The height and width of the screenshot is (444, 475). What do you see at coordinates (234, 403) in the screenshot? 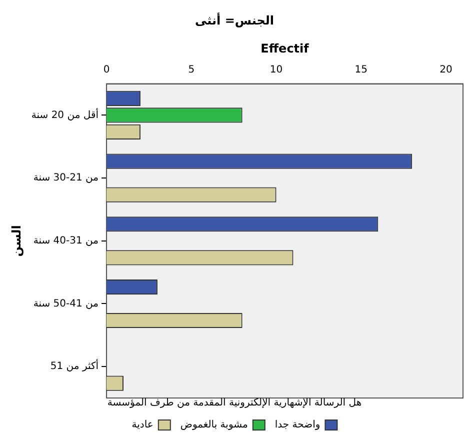
I see `legend-title: هل الرسالة الإشهارية الإلكترونية المقدمة من طرف المؤسسة` at bounding box center [234, 403].